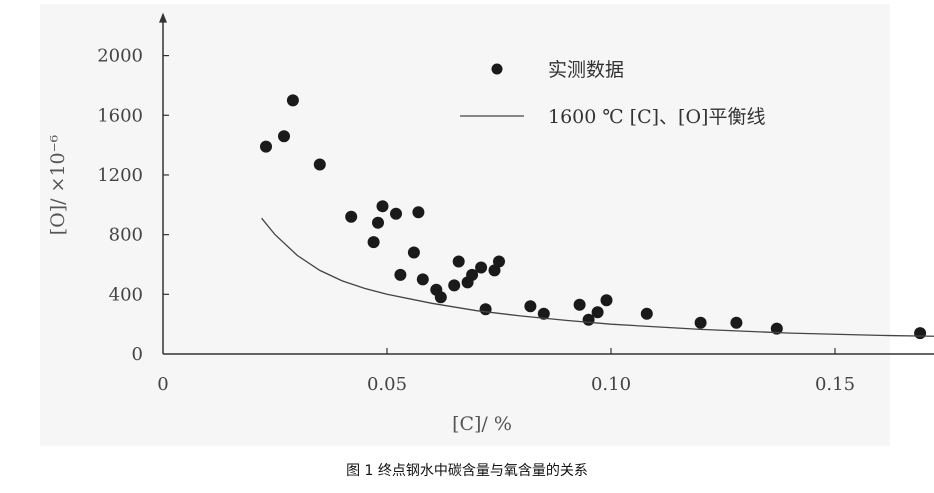  What do you see at coordinates (120, 115) in the screenshot?
I see `y-tick-label: 1600` at bounding box center [120, 115].